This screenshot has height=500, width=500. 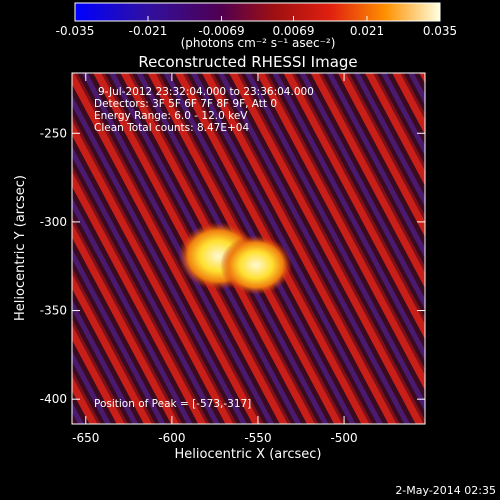 I want to click on y-tick-label: -350, so click(x=53, y=311).